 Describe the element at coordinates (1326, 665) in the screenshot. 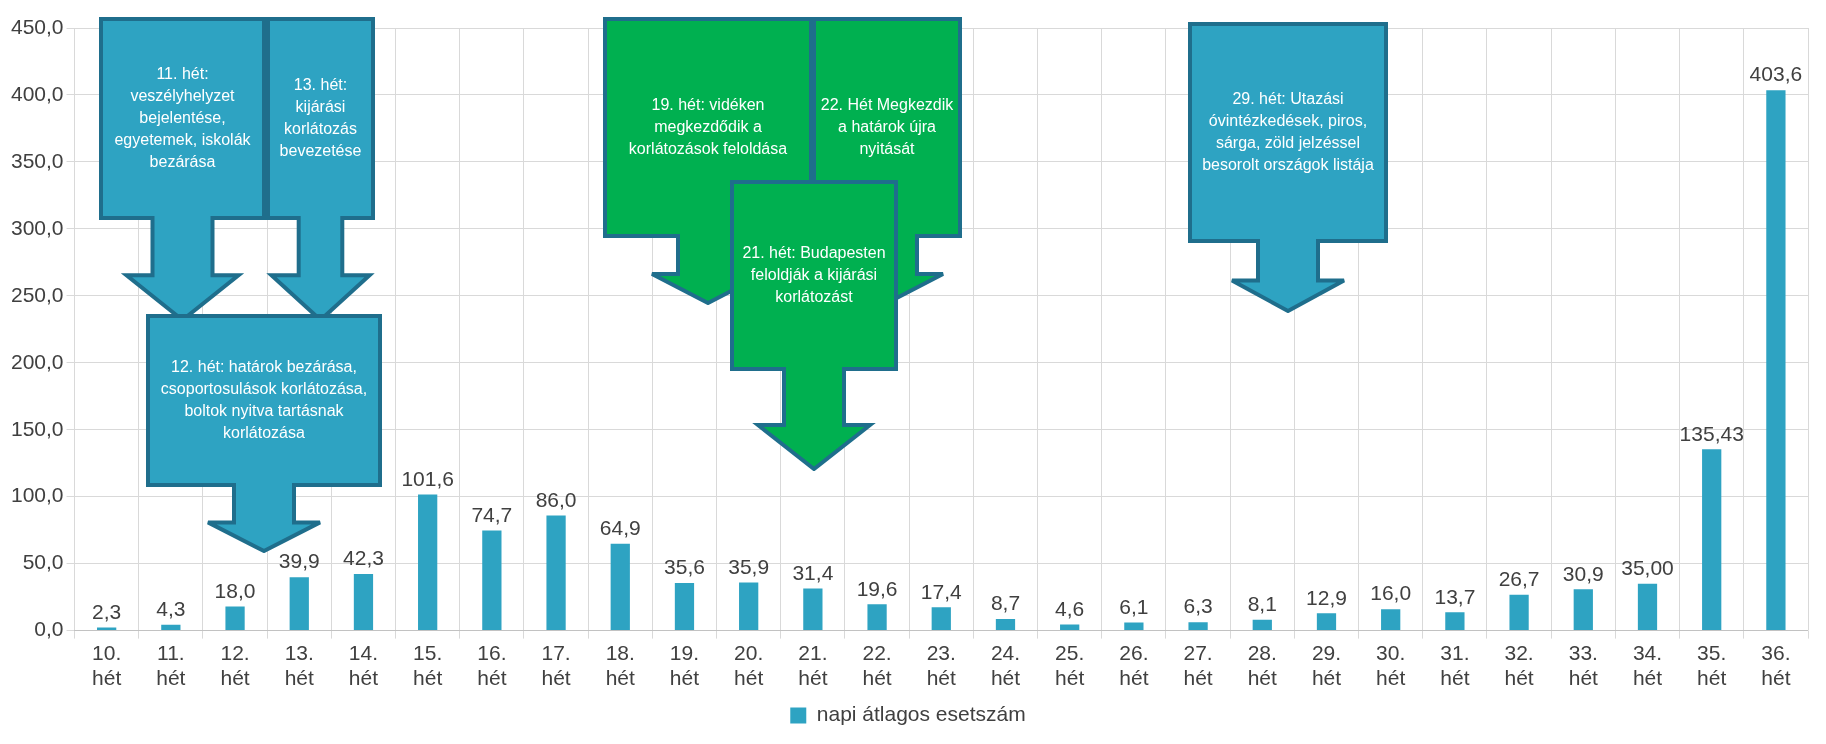

I see `x-tick-label: 29. hét` at that location.